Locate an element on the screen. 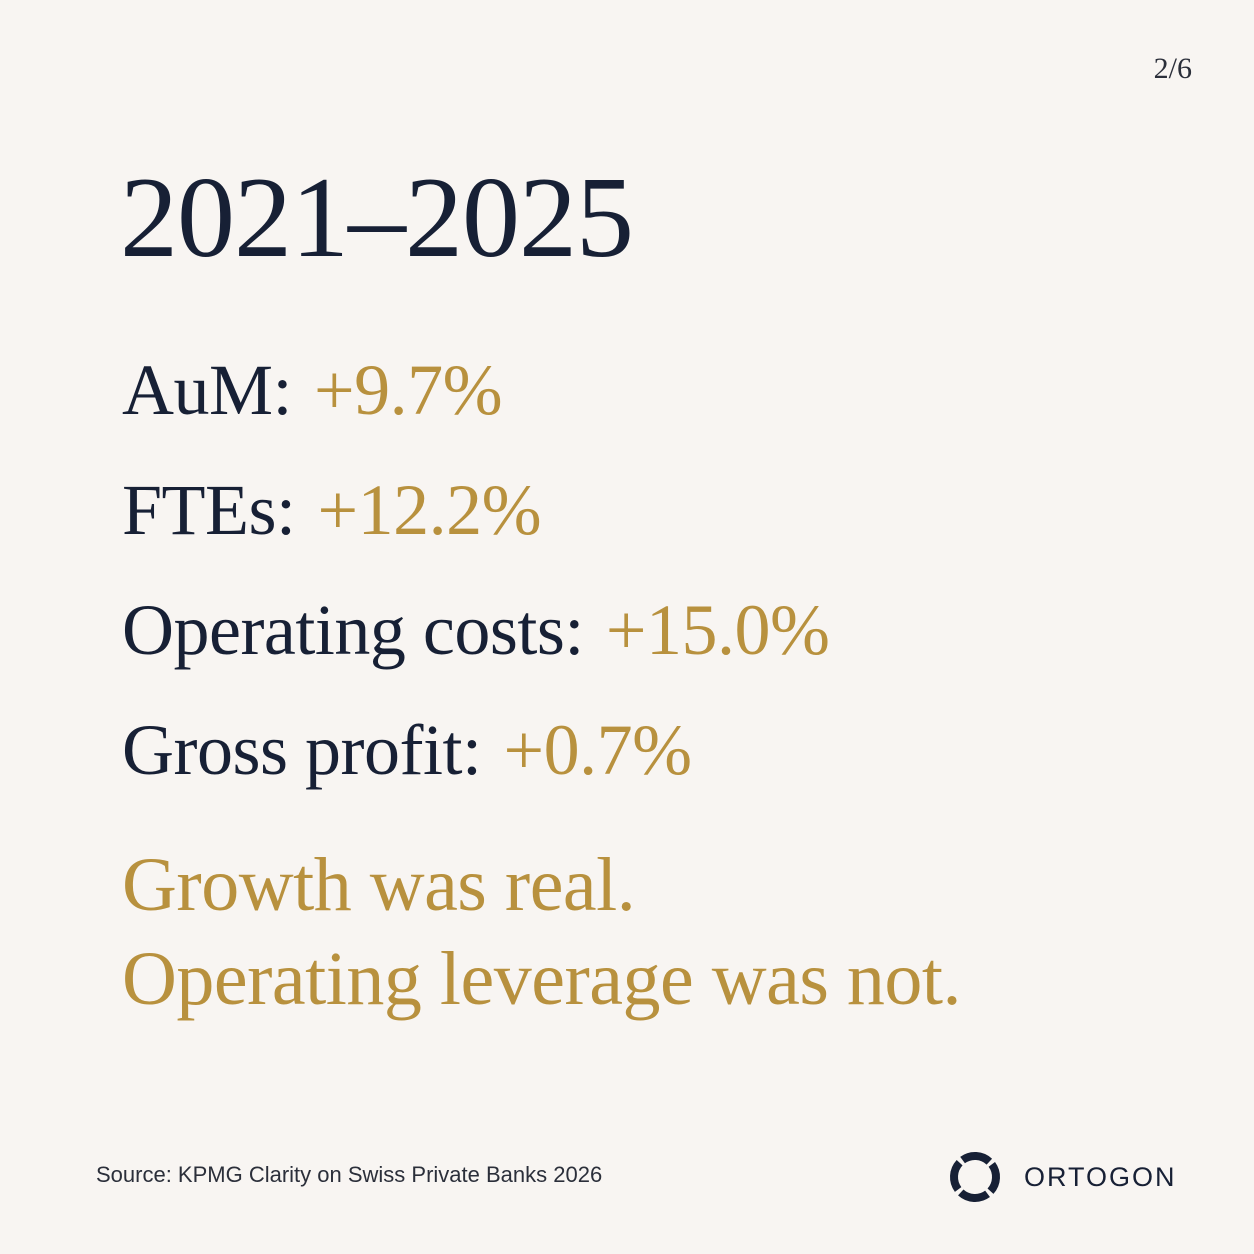 Image resolution: width=1254 pixels, height=1254 pixels. metric-ftes: FTEs: +12.2% is located at coordinates (476, 510).